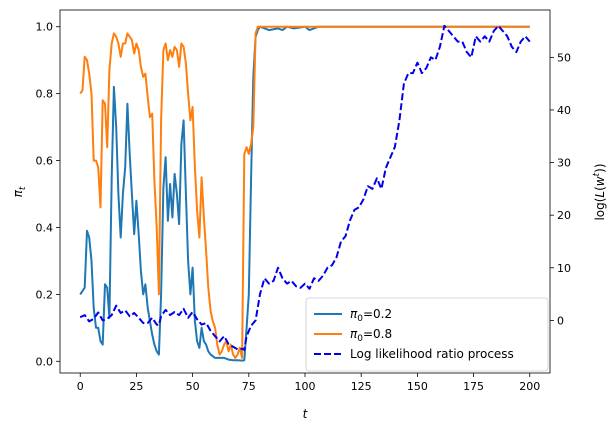 The height and width of the screenshot is (432, 616). Describe the element at coordinates (560, 189) in the screenshot. I see `y-axis-right: 0 10 20 30 40 50` at that location.